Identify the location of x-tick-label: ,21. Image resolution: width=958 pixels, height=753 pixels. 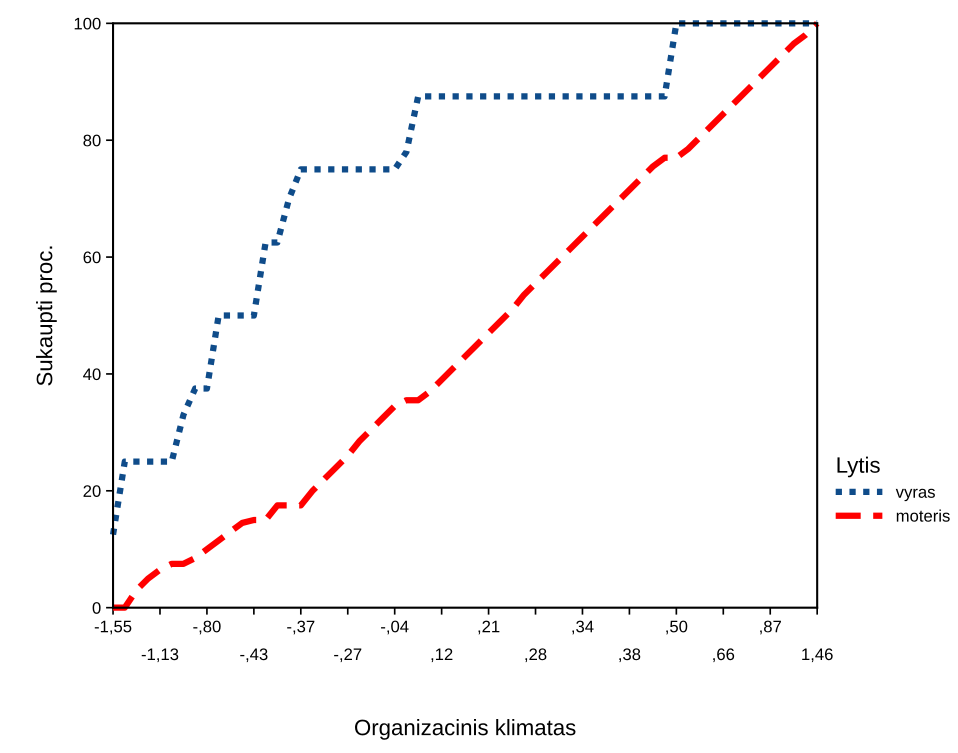
(489, 627).